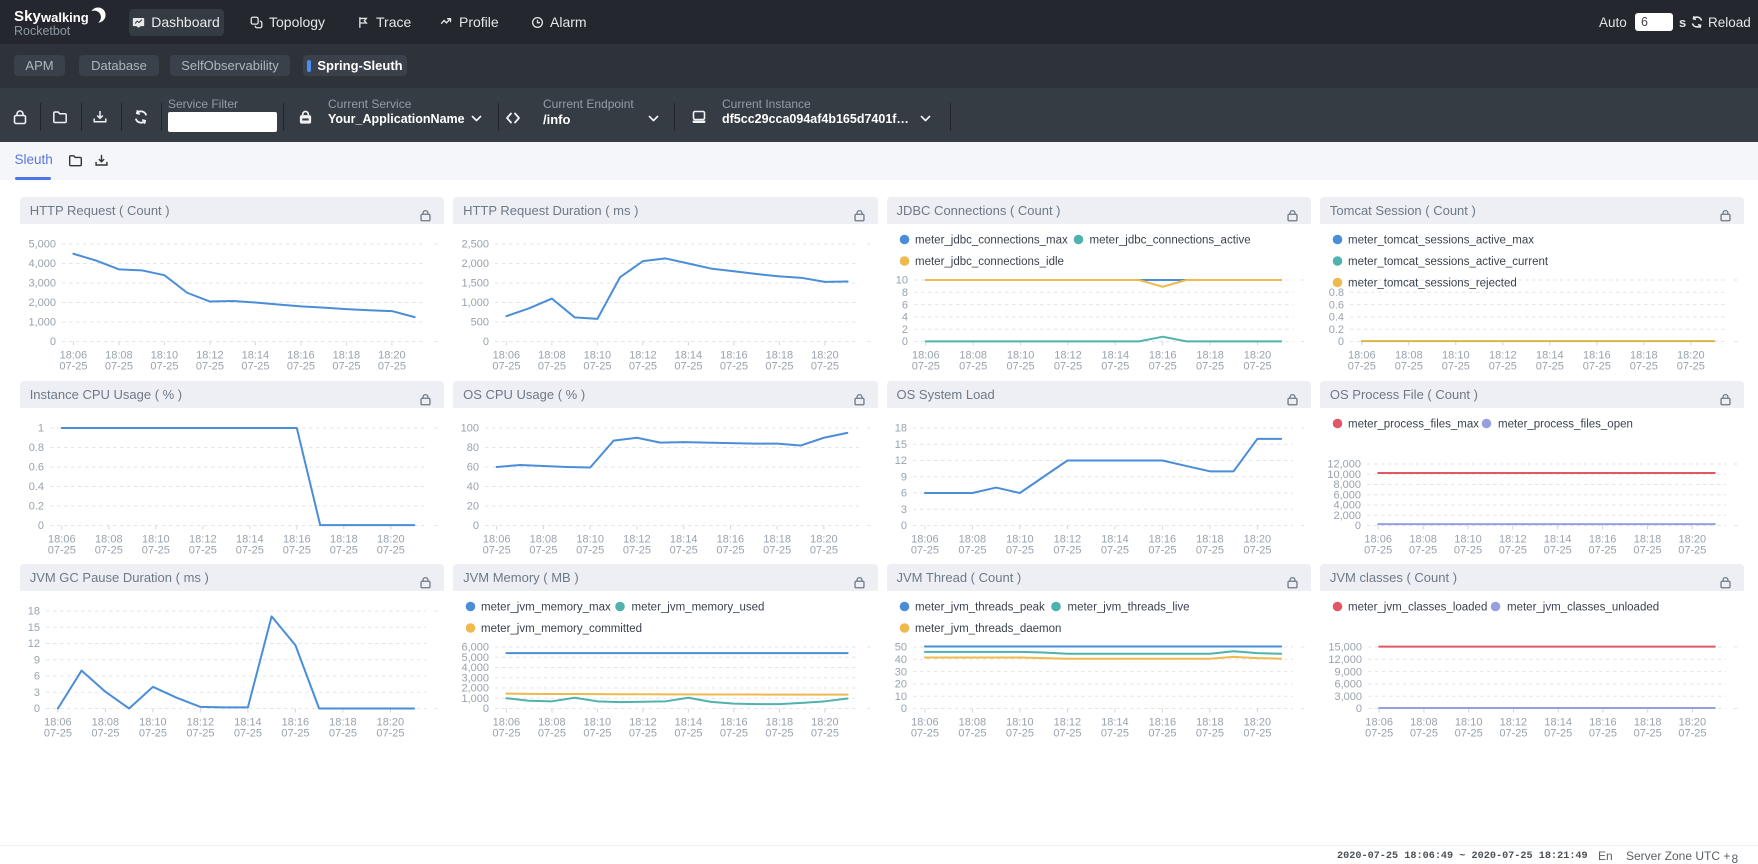  What do you see at coordinates (476, 284) in the screenshot?
I see `svg-text: 1,500` at bounding box center [476, 284].